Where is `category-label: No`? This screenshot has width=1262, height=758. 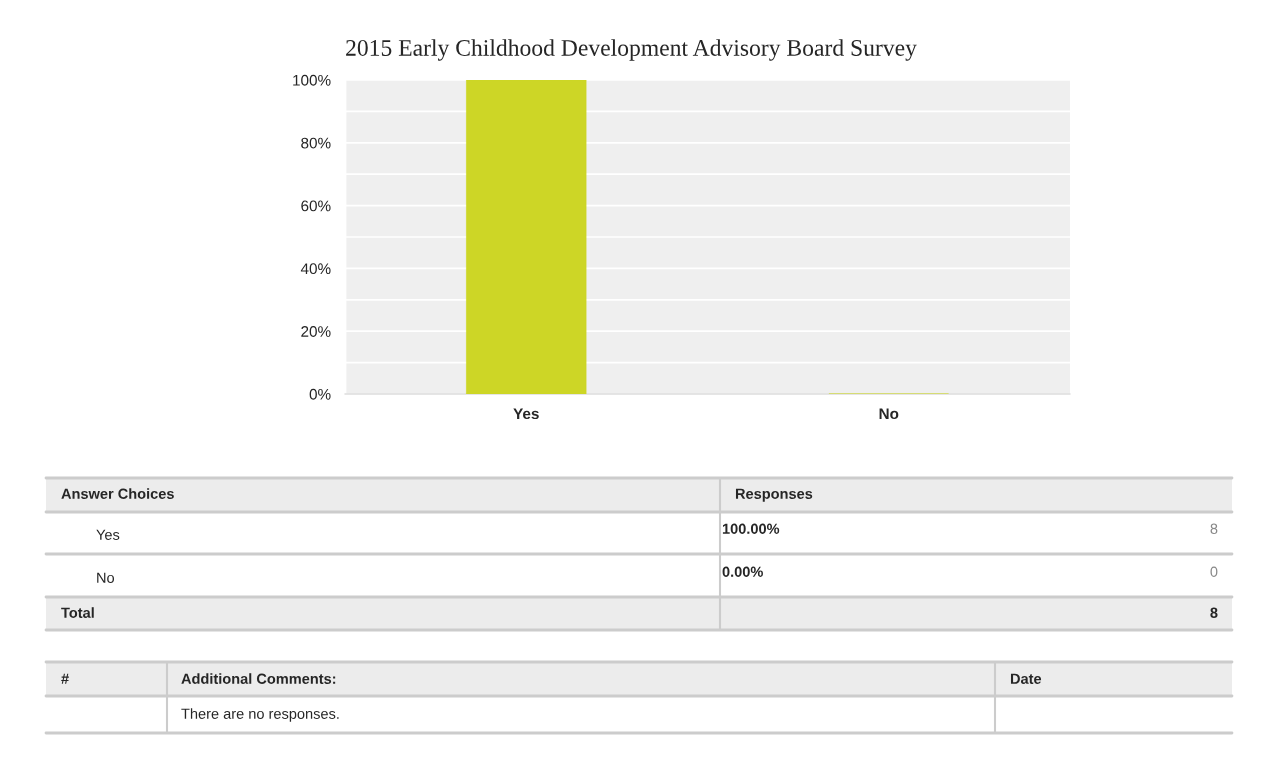
category-label: No is located at coordinates (106, 577).